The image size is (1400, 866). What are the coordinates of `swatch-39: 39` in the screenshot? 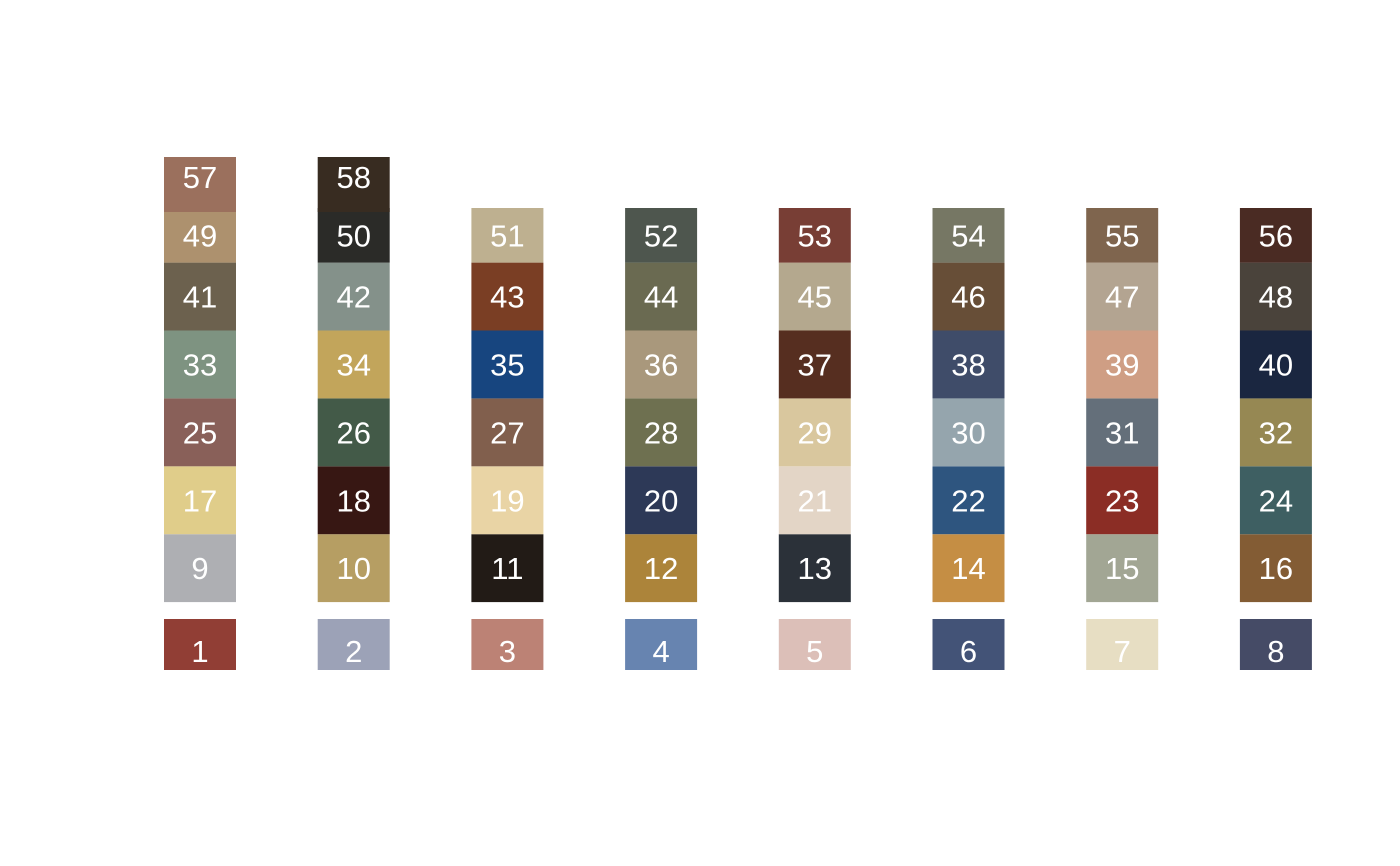 It's located at (1122, 364).